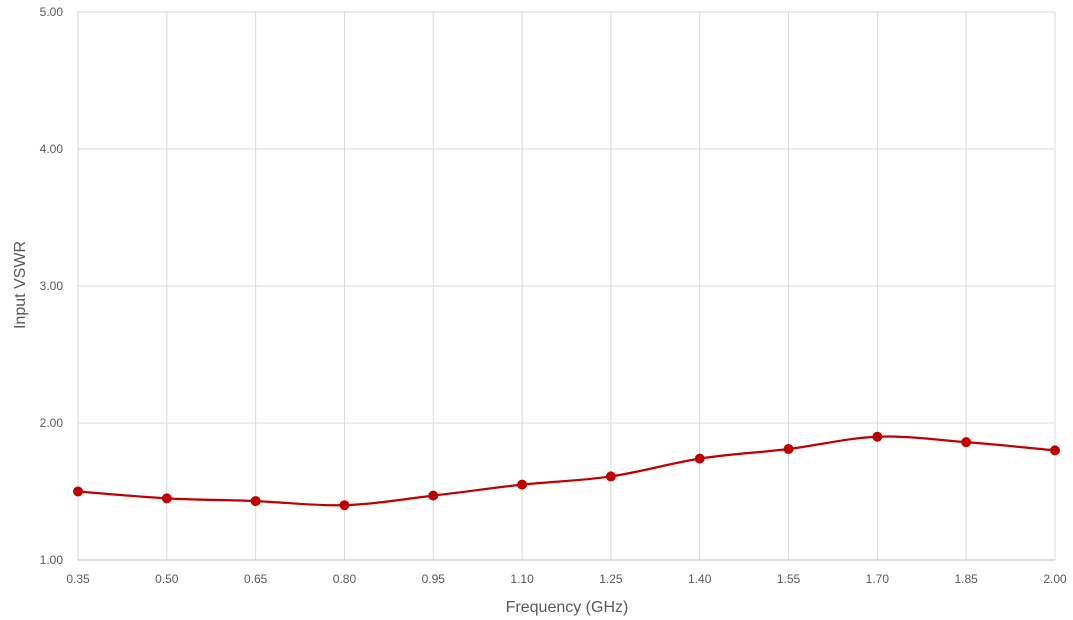  I want to click on x-tick-label: 1.55, so click(789, 579).